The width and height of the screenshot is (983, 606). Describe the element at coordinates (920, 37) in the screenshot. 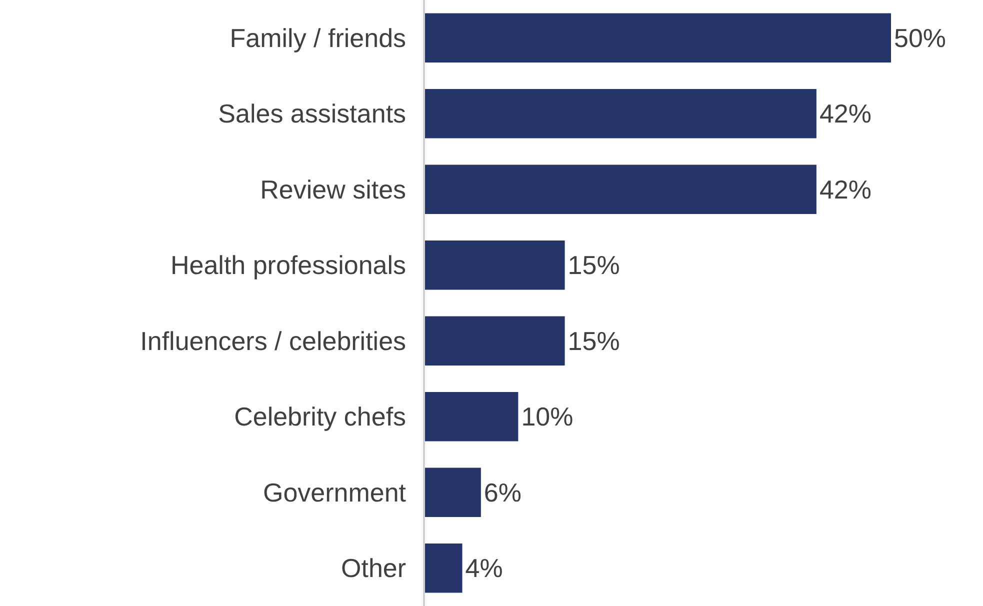

I see `data-label: 50%` at that location.